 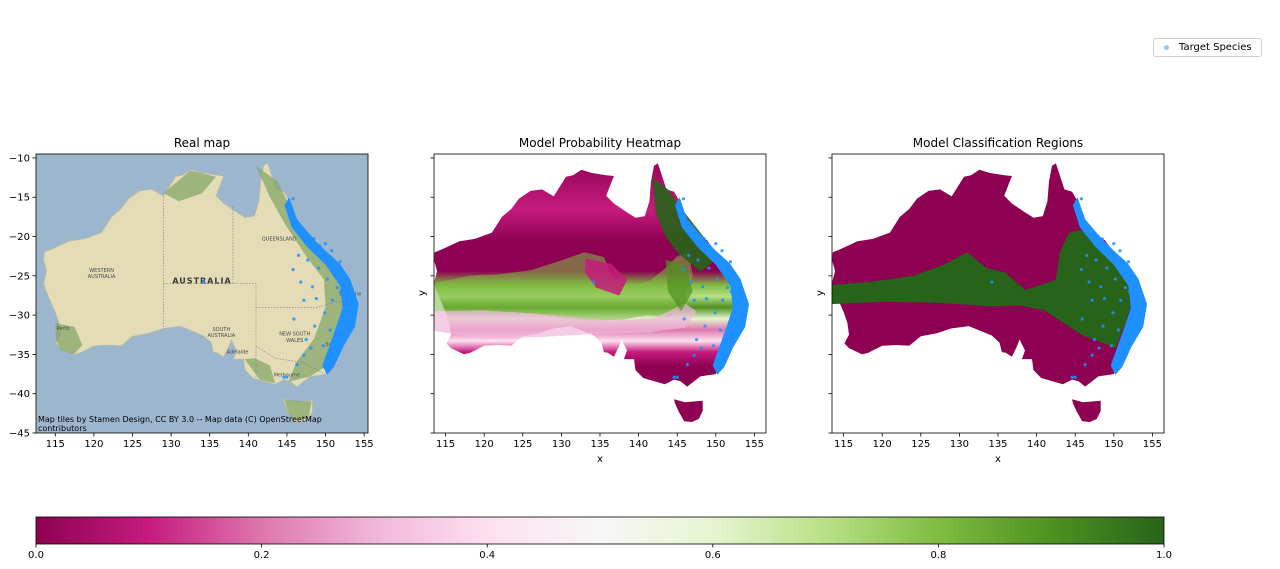 I want to click on colorbar: 0.0 0.2 0.4 0.6 0.8 1.0, so click(x=600, y=538).